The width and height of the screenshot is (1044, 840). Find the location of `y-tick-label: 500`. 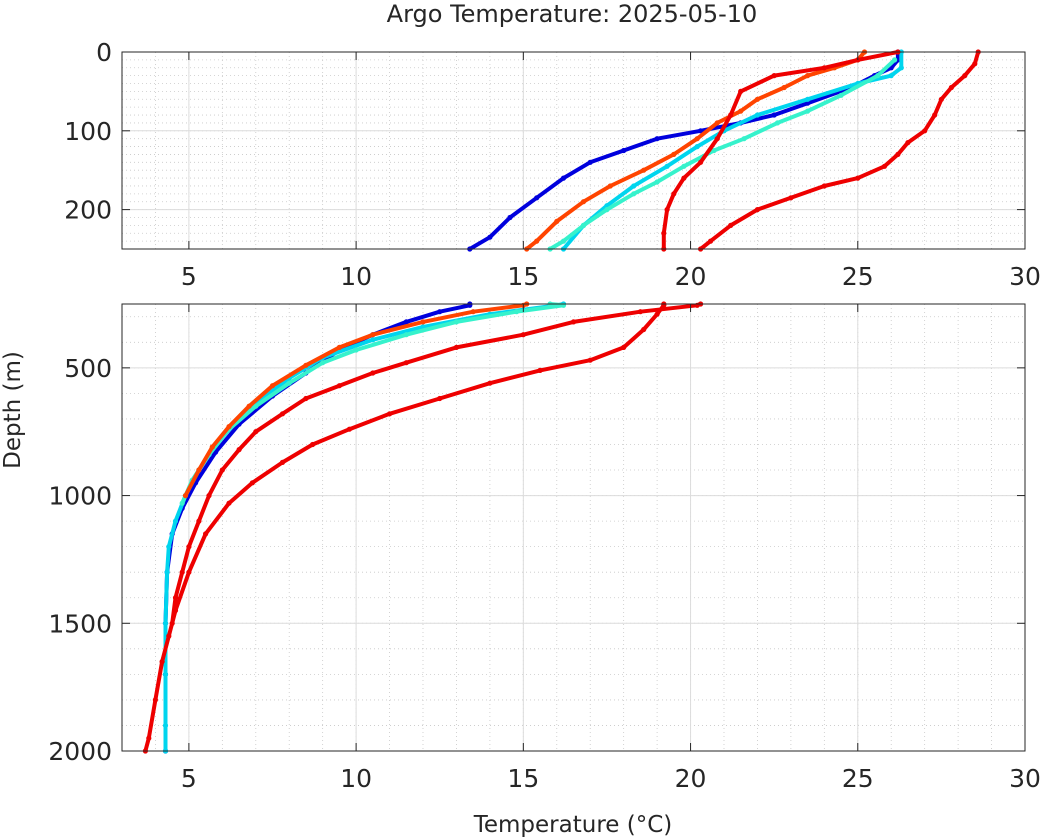

y-tick-label: 500 is located at coordinates (88, 368).